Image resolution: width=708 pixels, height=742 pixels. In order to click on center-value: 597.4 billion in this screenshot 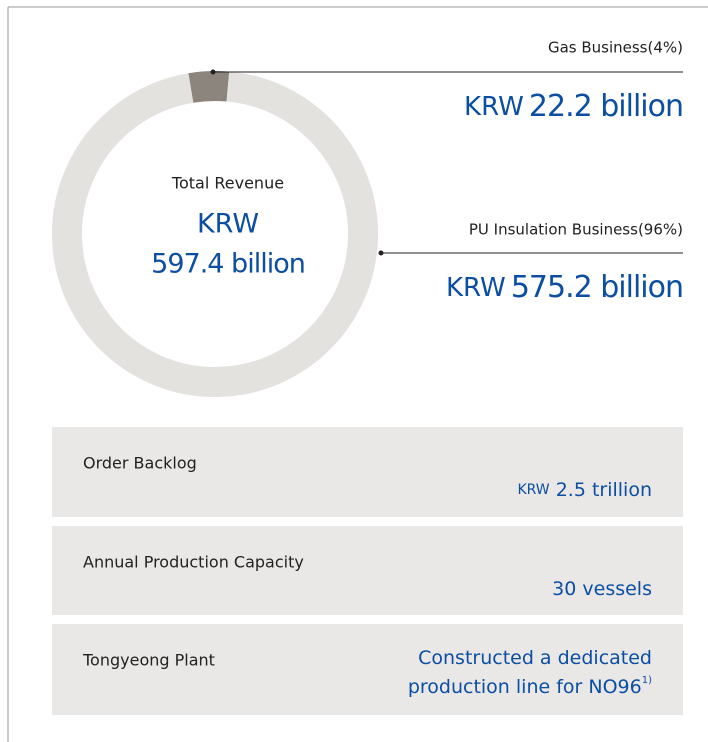, I will do `click(228, 264)`.